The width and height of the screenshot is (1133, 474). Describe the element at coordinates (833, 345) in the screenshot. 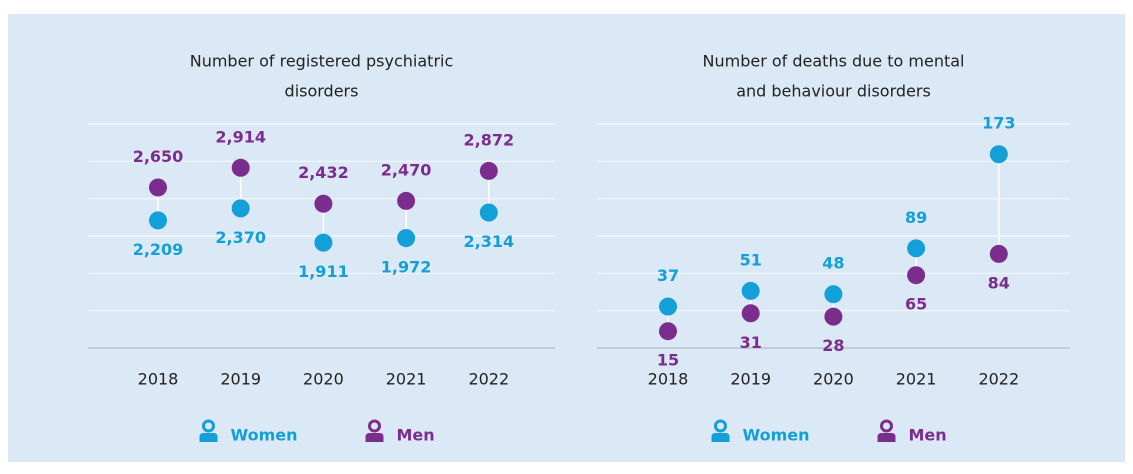

I see `value-label: 28` at that location.